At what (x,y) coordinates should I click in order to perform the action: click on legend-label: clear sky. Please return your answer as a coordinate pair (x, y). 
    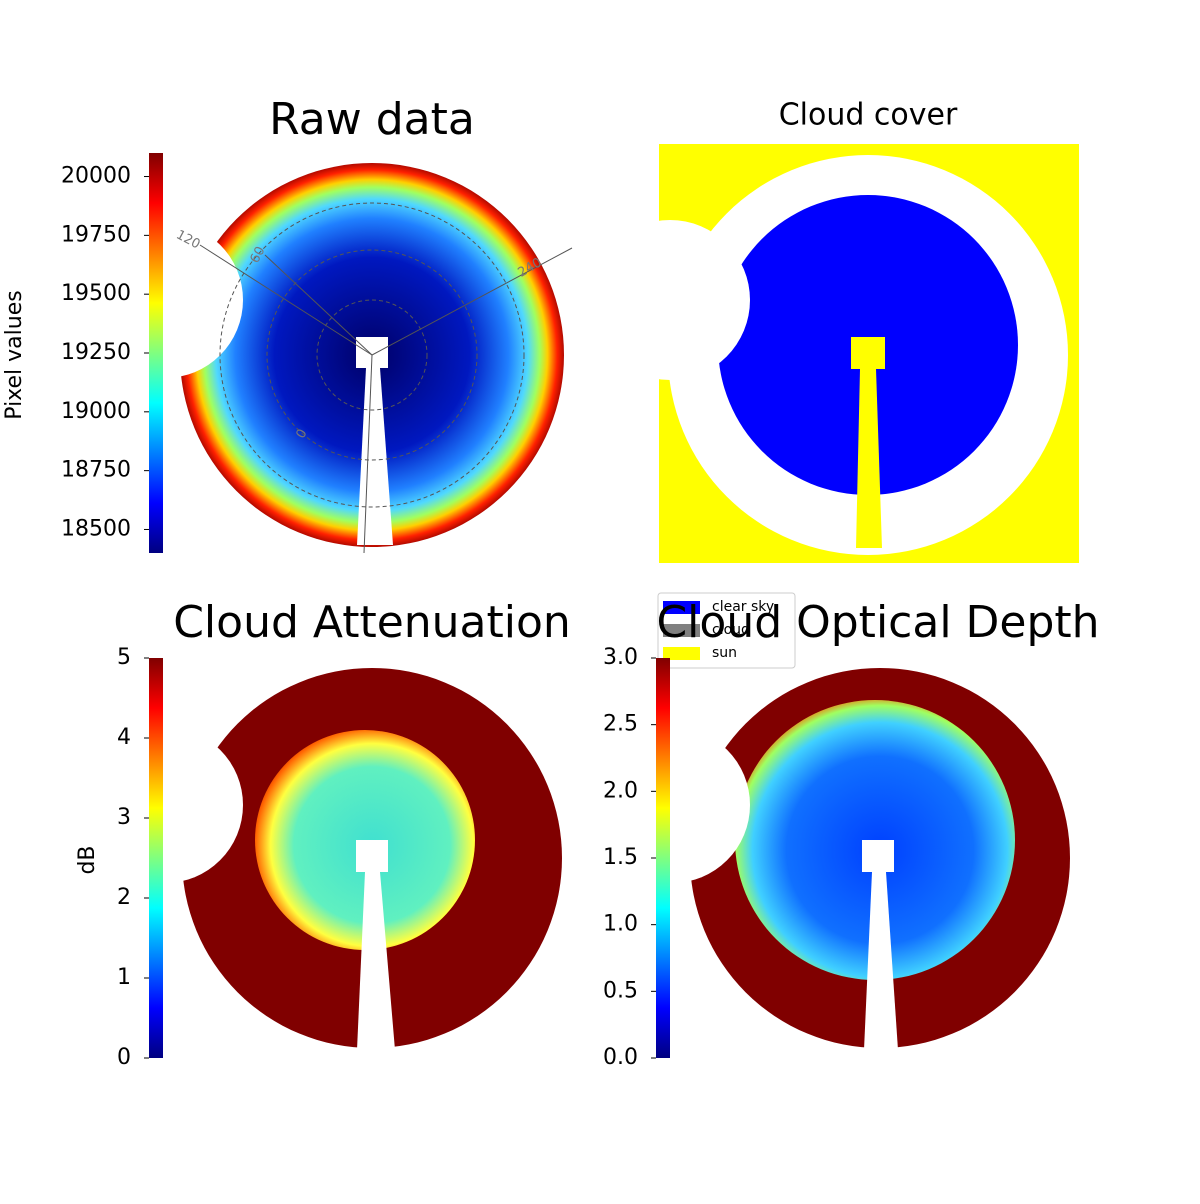
    Looking at the image, I should click on (743, 607).